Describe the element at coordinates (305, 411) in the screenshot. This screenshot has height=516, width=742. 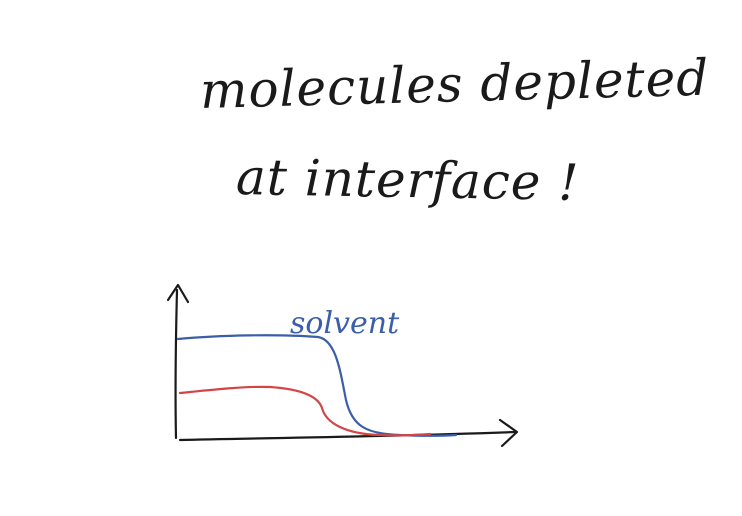
I see `molecules-curve` at that location.